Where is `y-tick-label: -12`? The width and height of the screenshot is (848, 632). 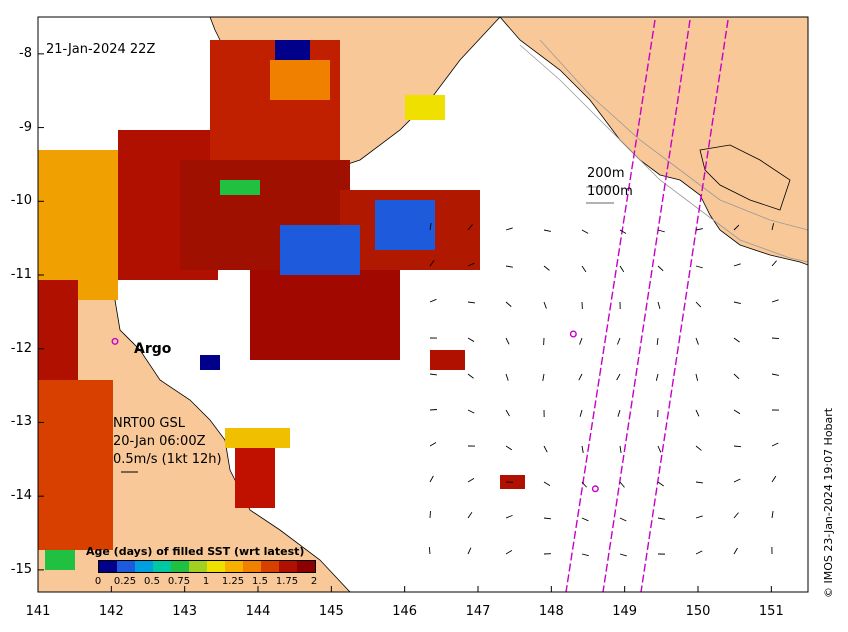 y-tick-label: -12 is located at coordinates (19, 348).